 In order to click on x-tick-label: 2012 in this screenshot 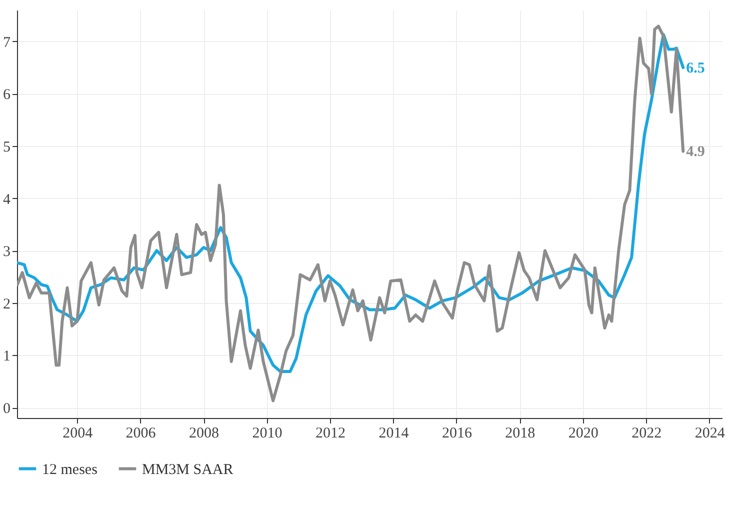, I will do `click(330, 434)`.